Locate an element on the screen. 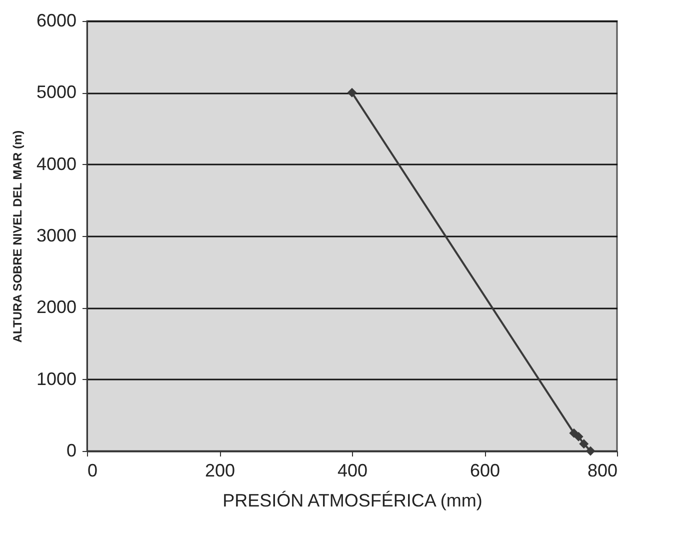 Image resolution: width=686 pixels, height=543 pixels. y-tick-label: 4000 is located at coordinates (56, 164).